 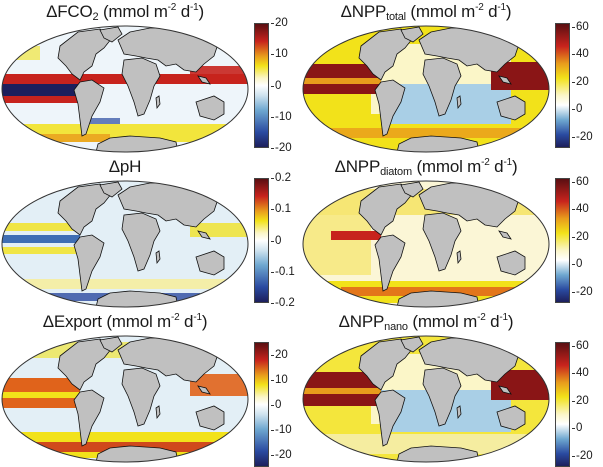 I want to click on colorbar-fco2, so click(x=261, y=85).